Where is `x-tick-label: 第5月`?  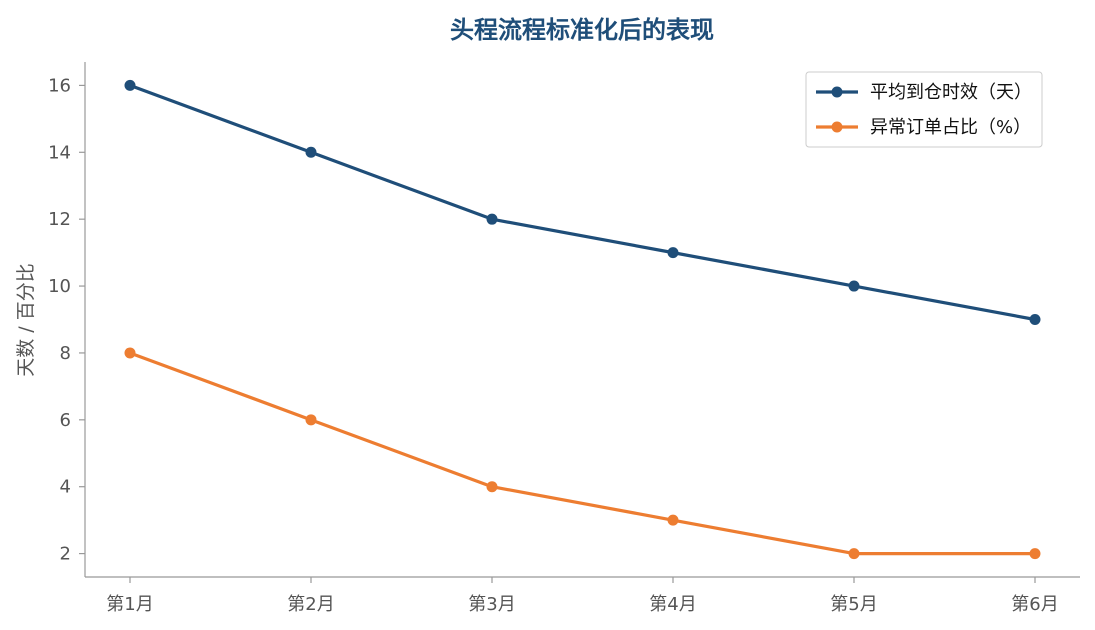
x-tick-label: 第5月 is located at coordinates (853, 604).